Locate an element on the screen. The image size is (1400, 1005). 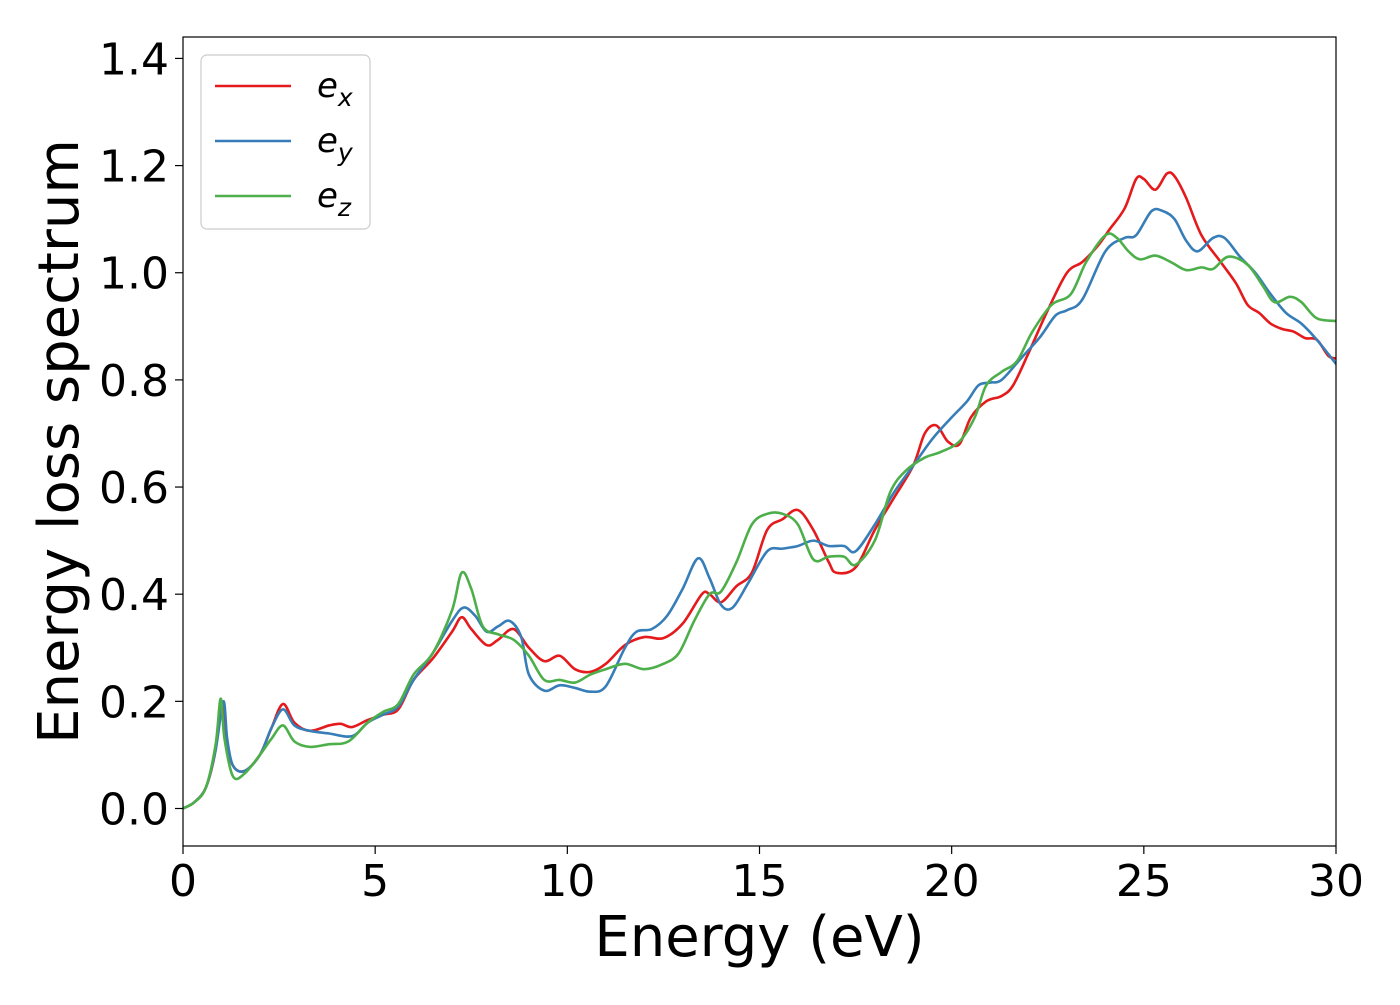
y-tick-label: 0.2 is located at coordinates (134, 702).